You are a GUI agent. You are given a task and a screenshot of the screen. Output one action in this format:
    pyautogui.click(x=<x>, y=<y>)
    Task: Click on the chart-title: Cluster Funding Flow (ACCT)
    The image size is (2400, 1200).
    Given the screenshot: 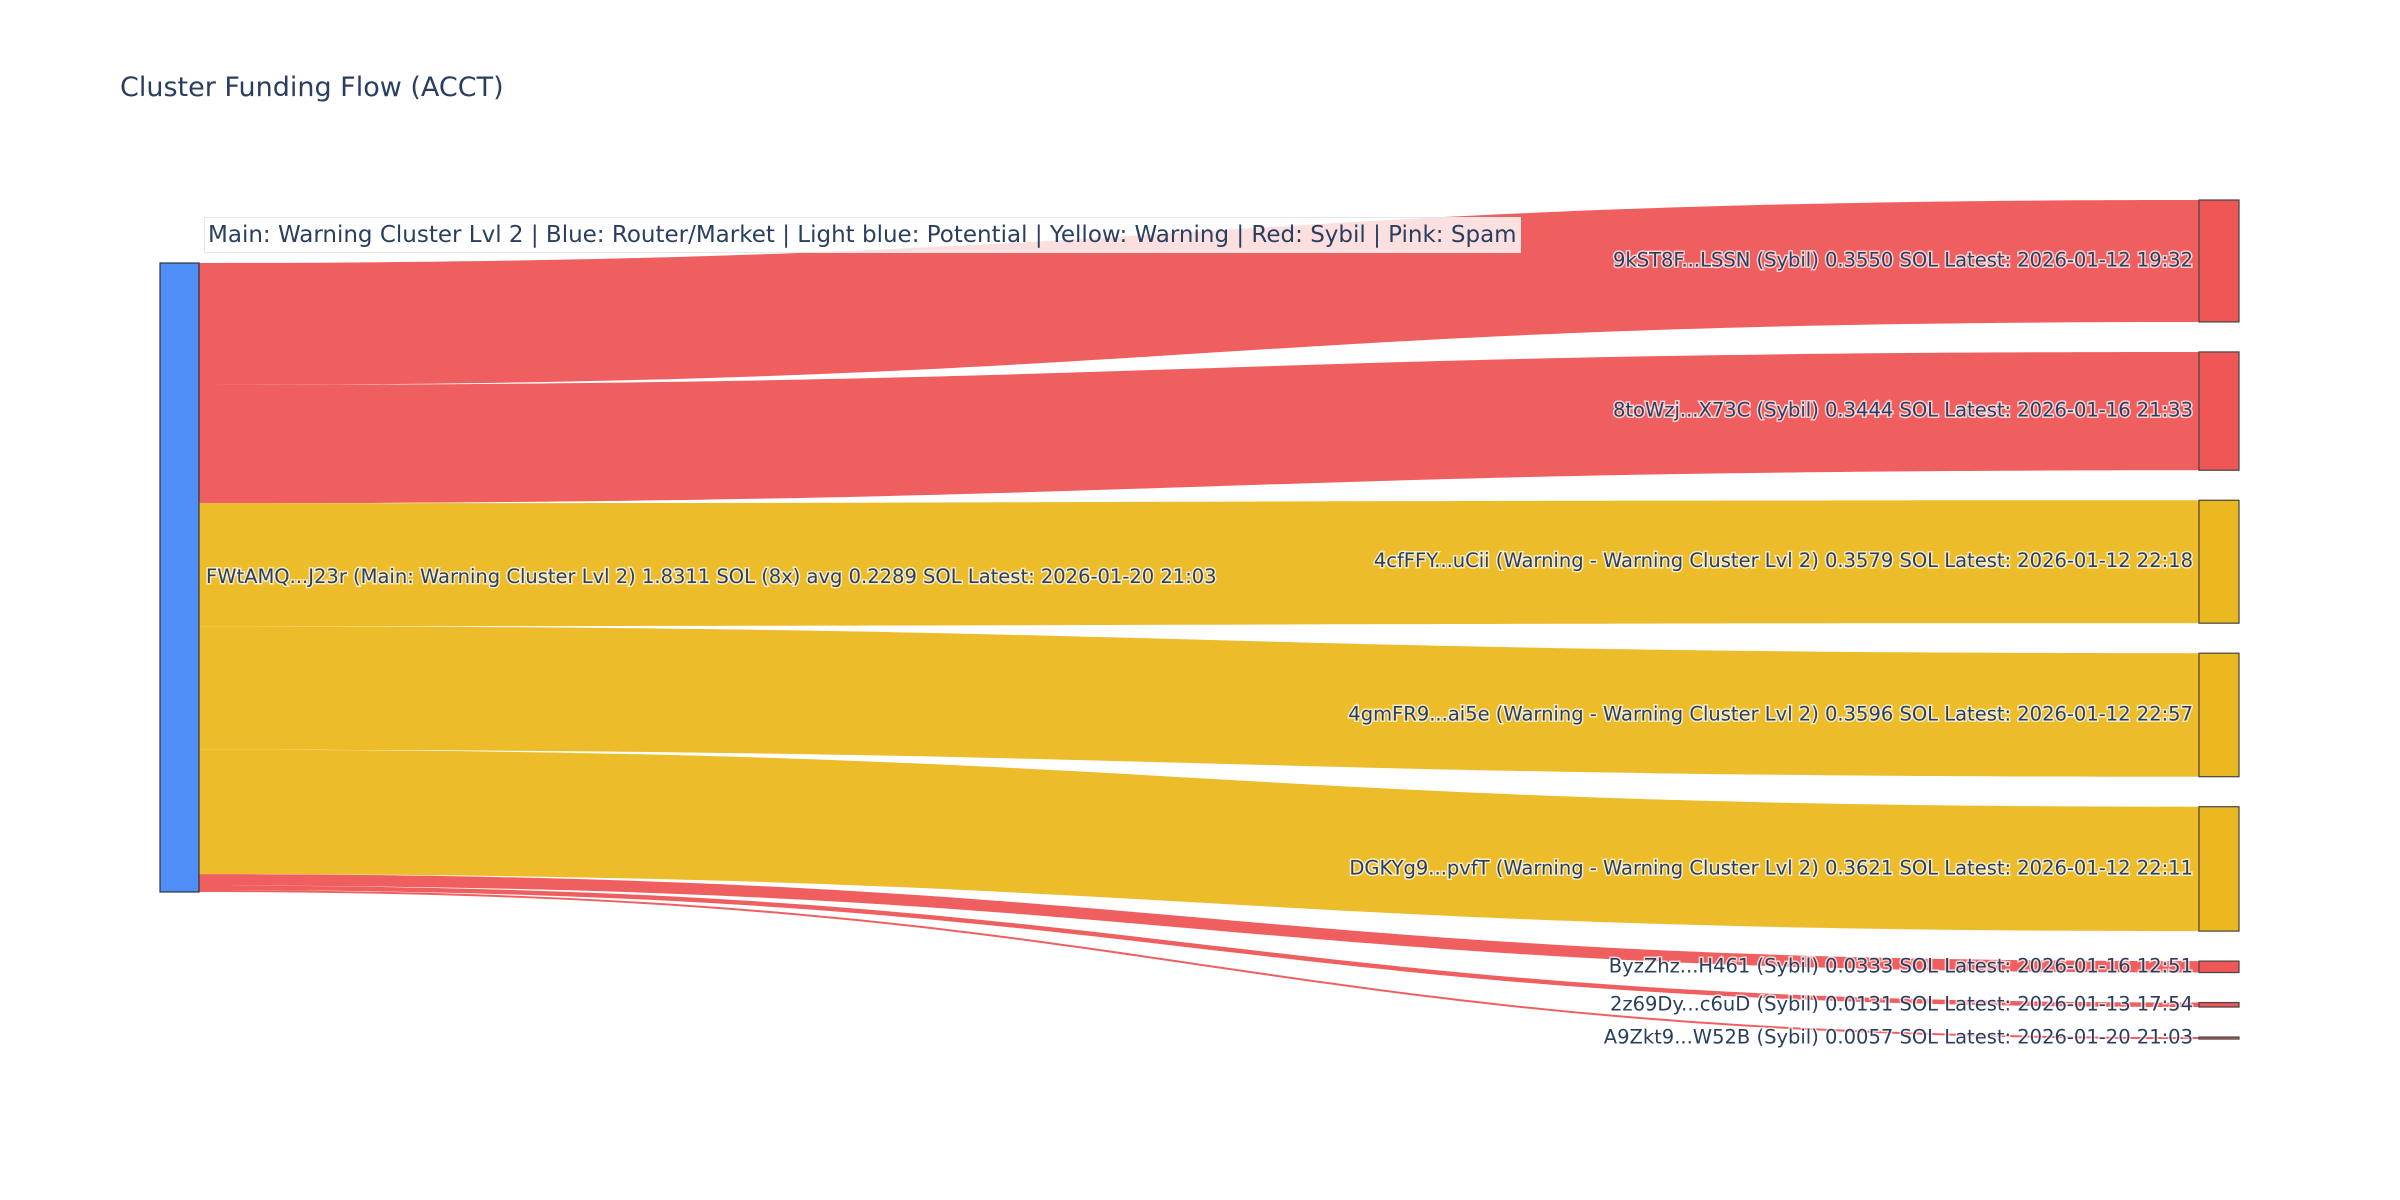 What is the action you would take?
    pyautogui.click(x=312, y=87)
    